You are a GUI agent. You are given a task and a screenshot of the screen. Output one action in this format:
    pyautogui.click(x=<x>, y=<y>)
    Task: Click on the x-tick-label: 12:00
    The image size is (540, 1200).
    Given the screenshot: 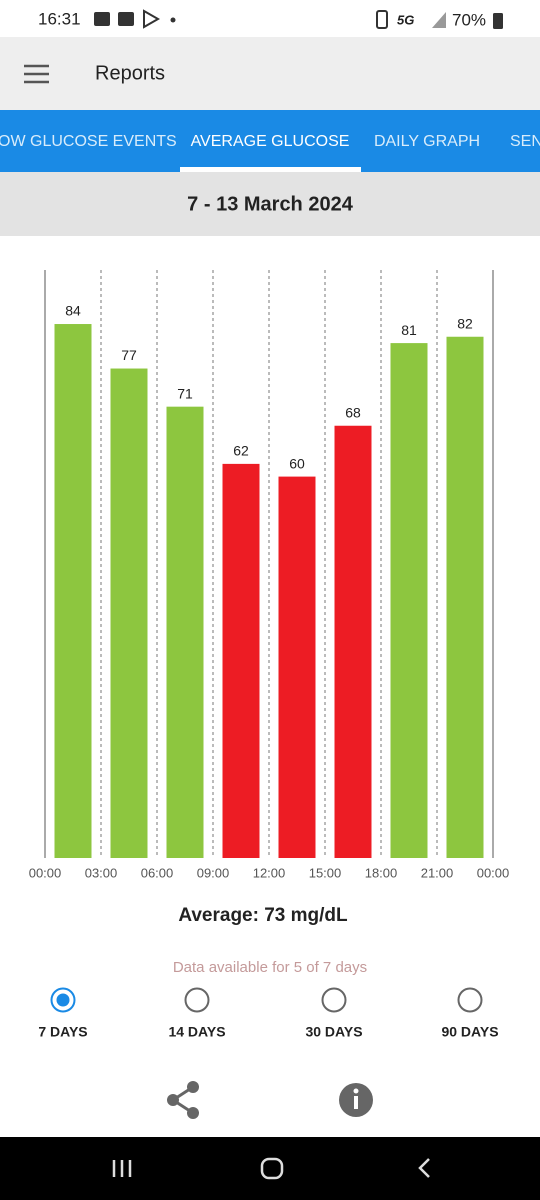 What is the action you would take?
    pyautogui.click(x=269, y=872)
    